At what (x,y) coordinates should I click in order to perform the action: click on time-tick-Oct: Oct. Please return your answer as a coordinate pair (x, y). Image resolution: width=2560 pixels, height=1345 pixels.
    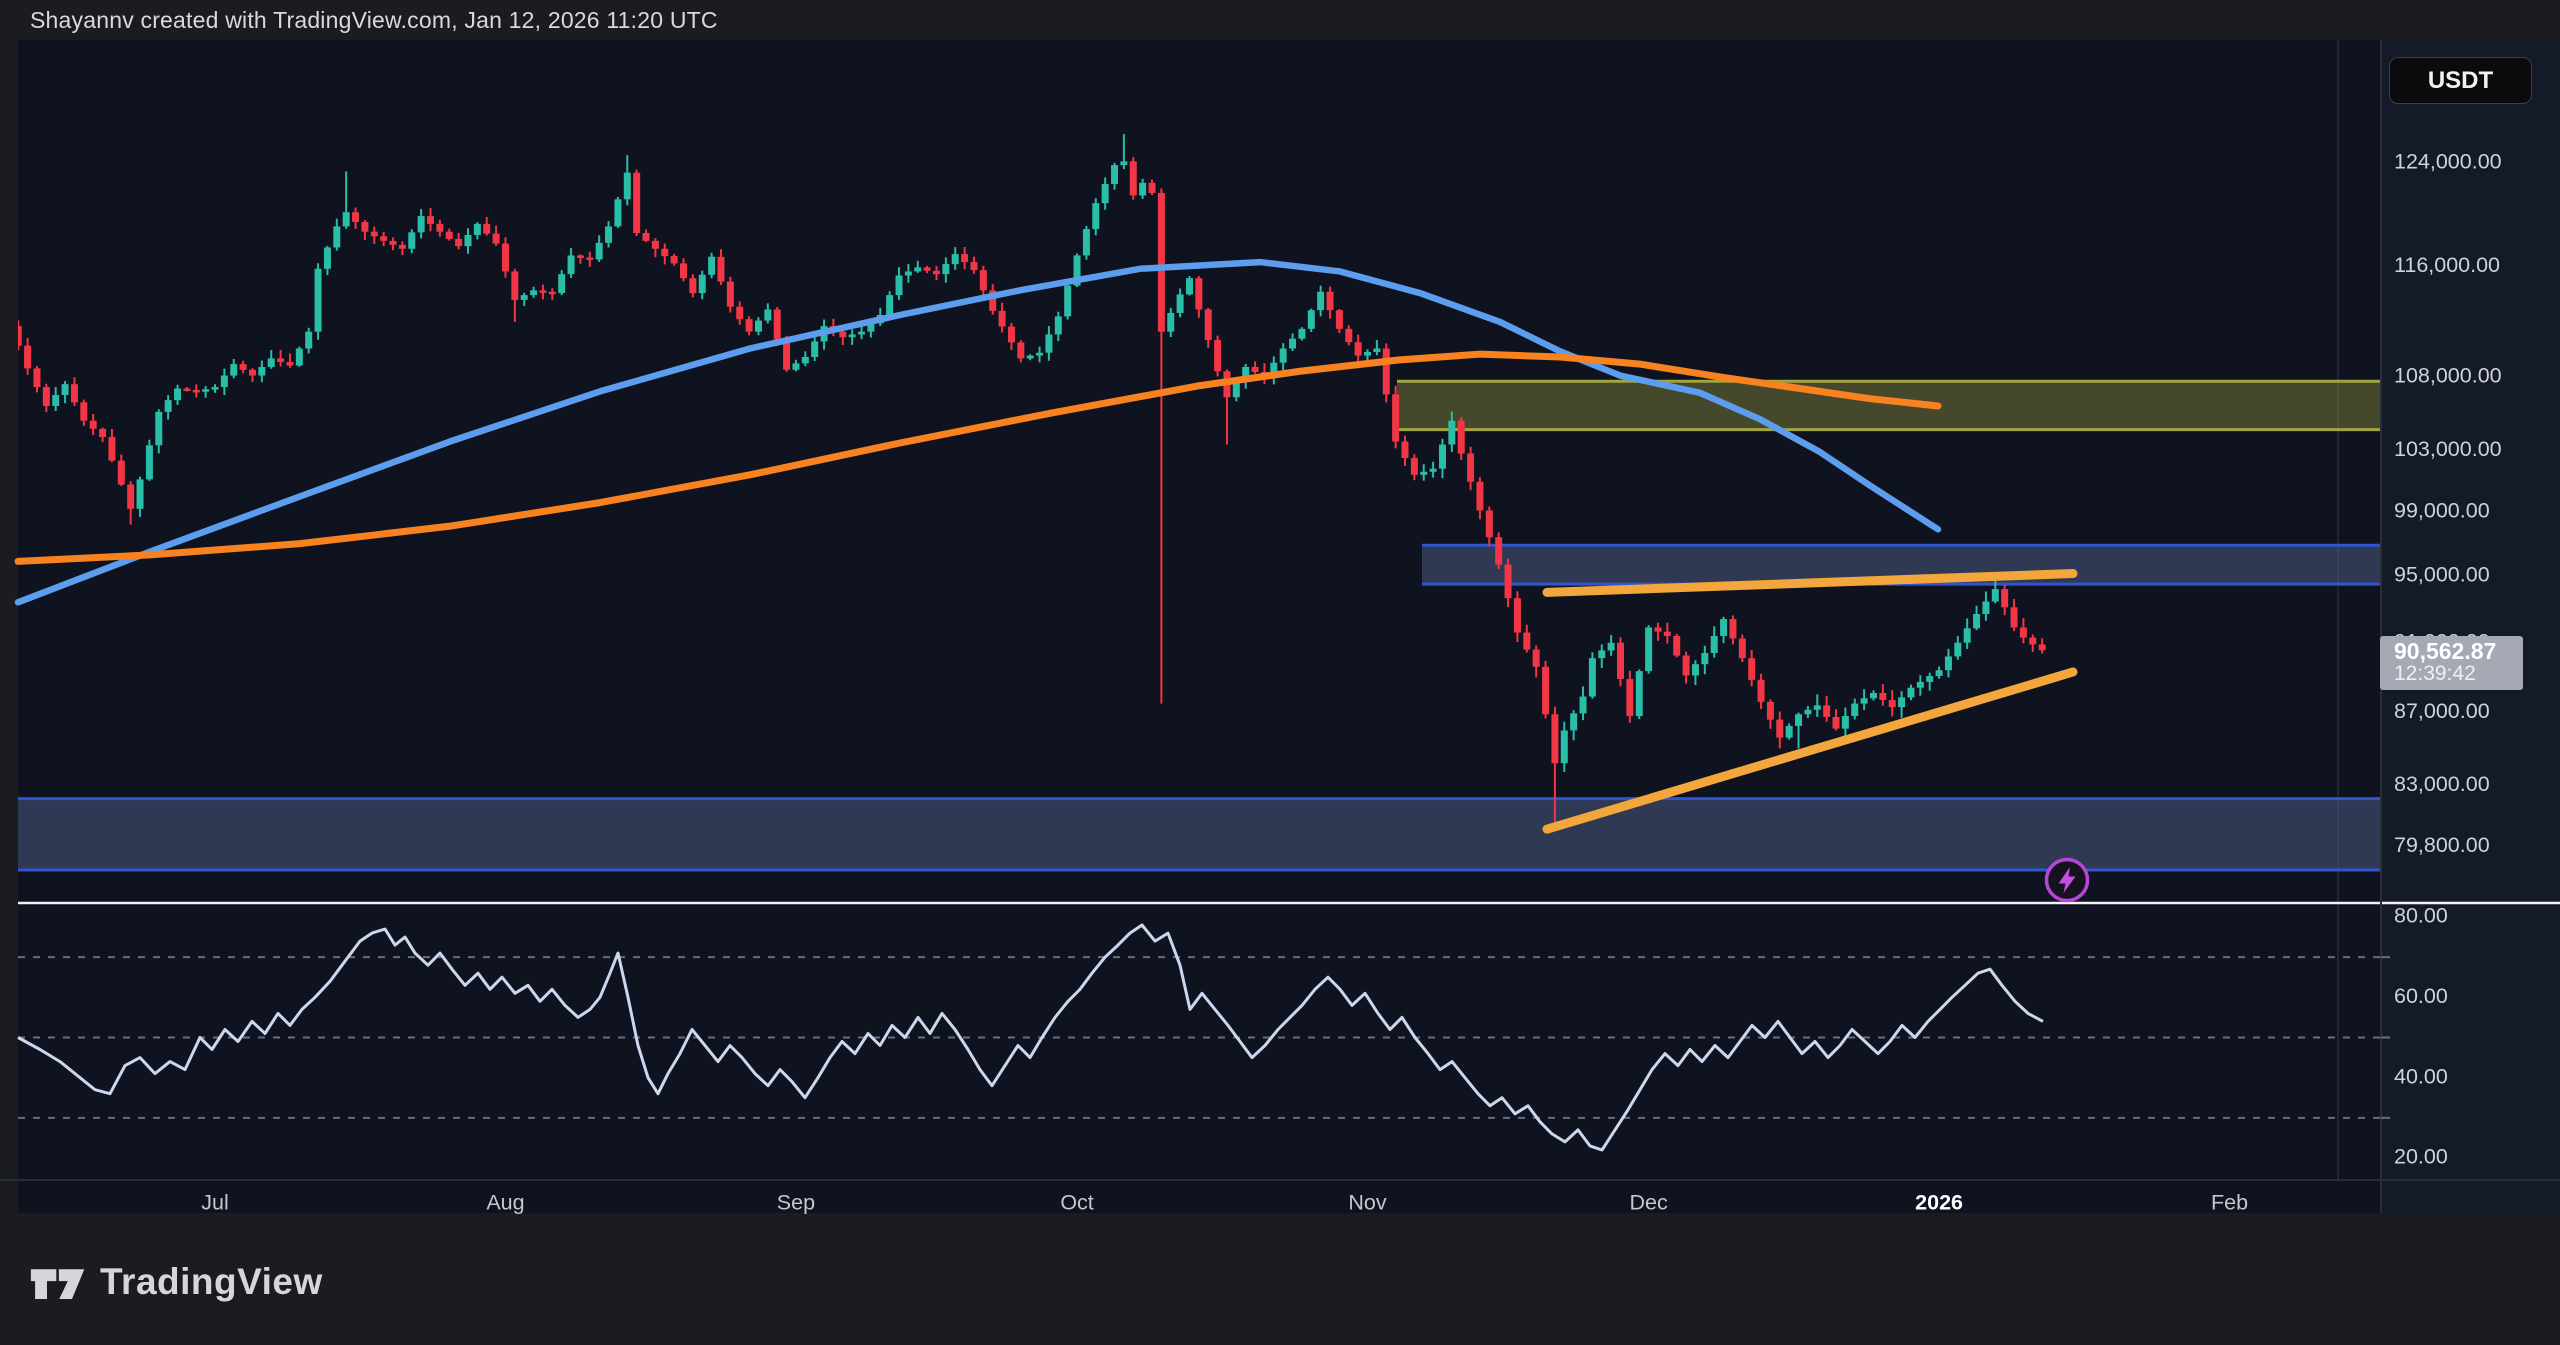
    Looking at the image, I should click on (1076, 1203).